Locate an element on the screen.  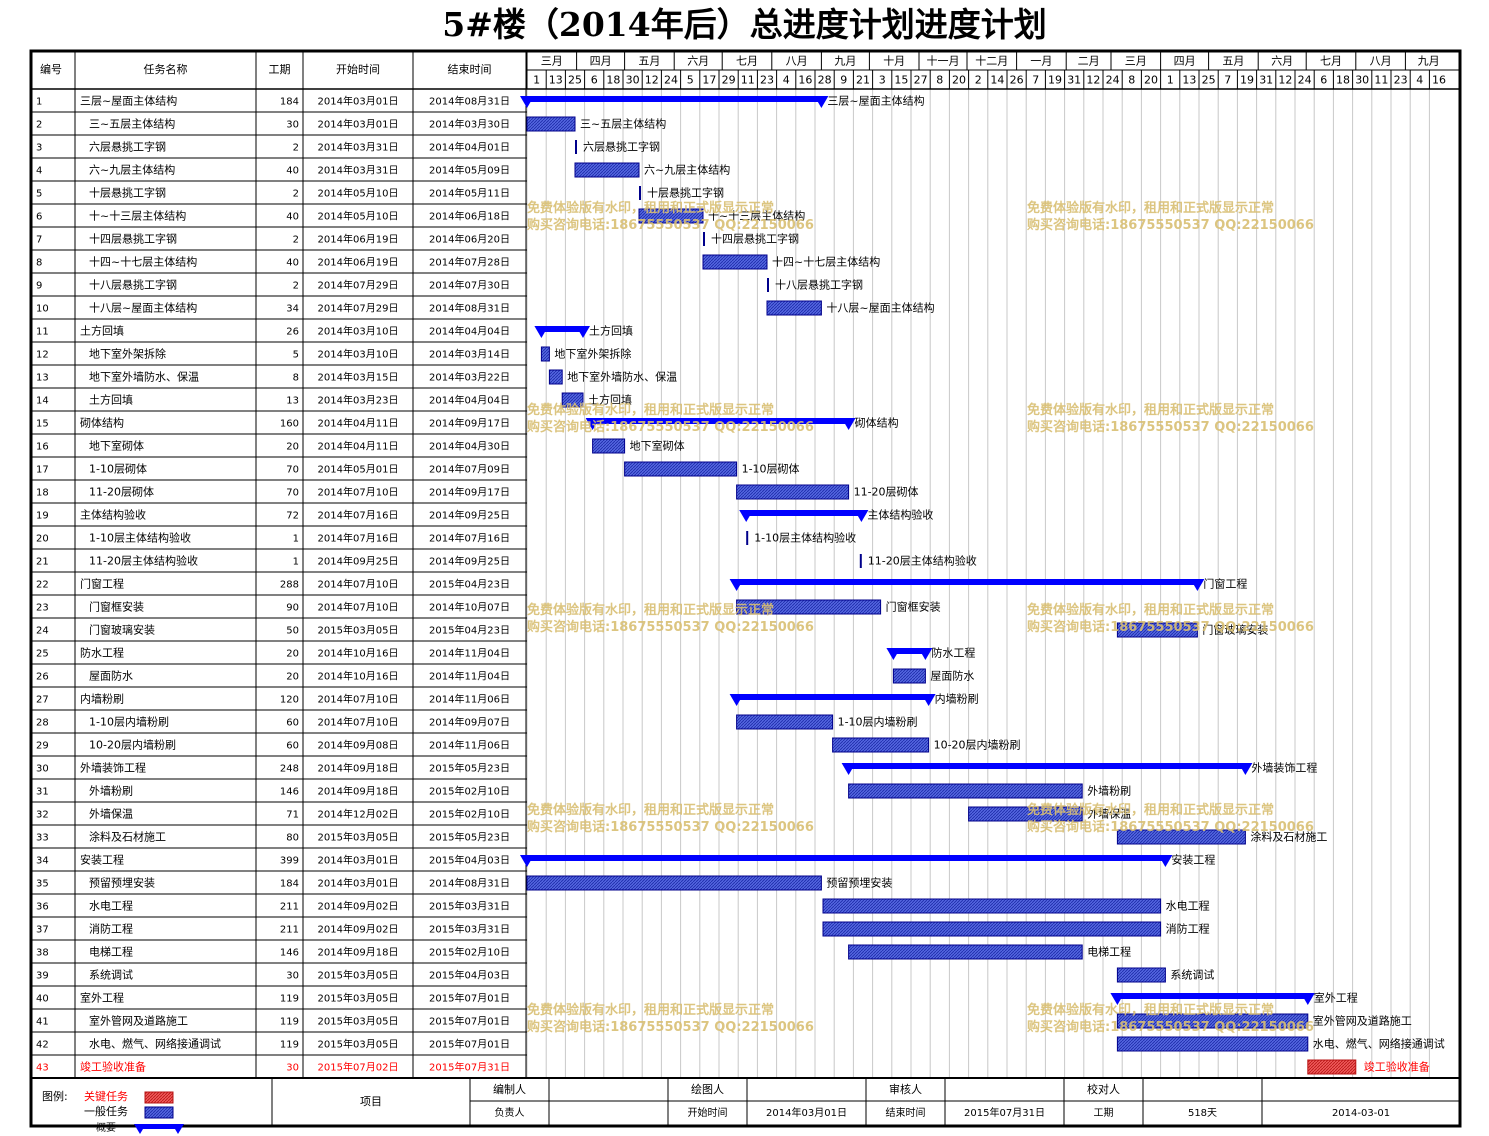
task-name: 涂料及石材施工 is located at coordinates (127, 837).